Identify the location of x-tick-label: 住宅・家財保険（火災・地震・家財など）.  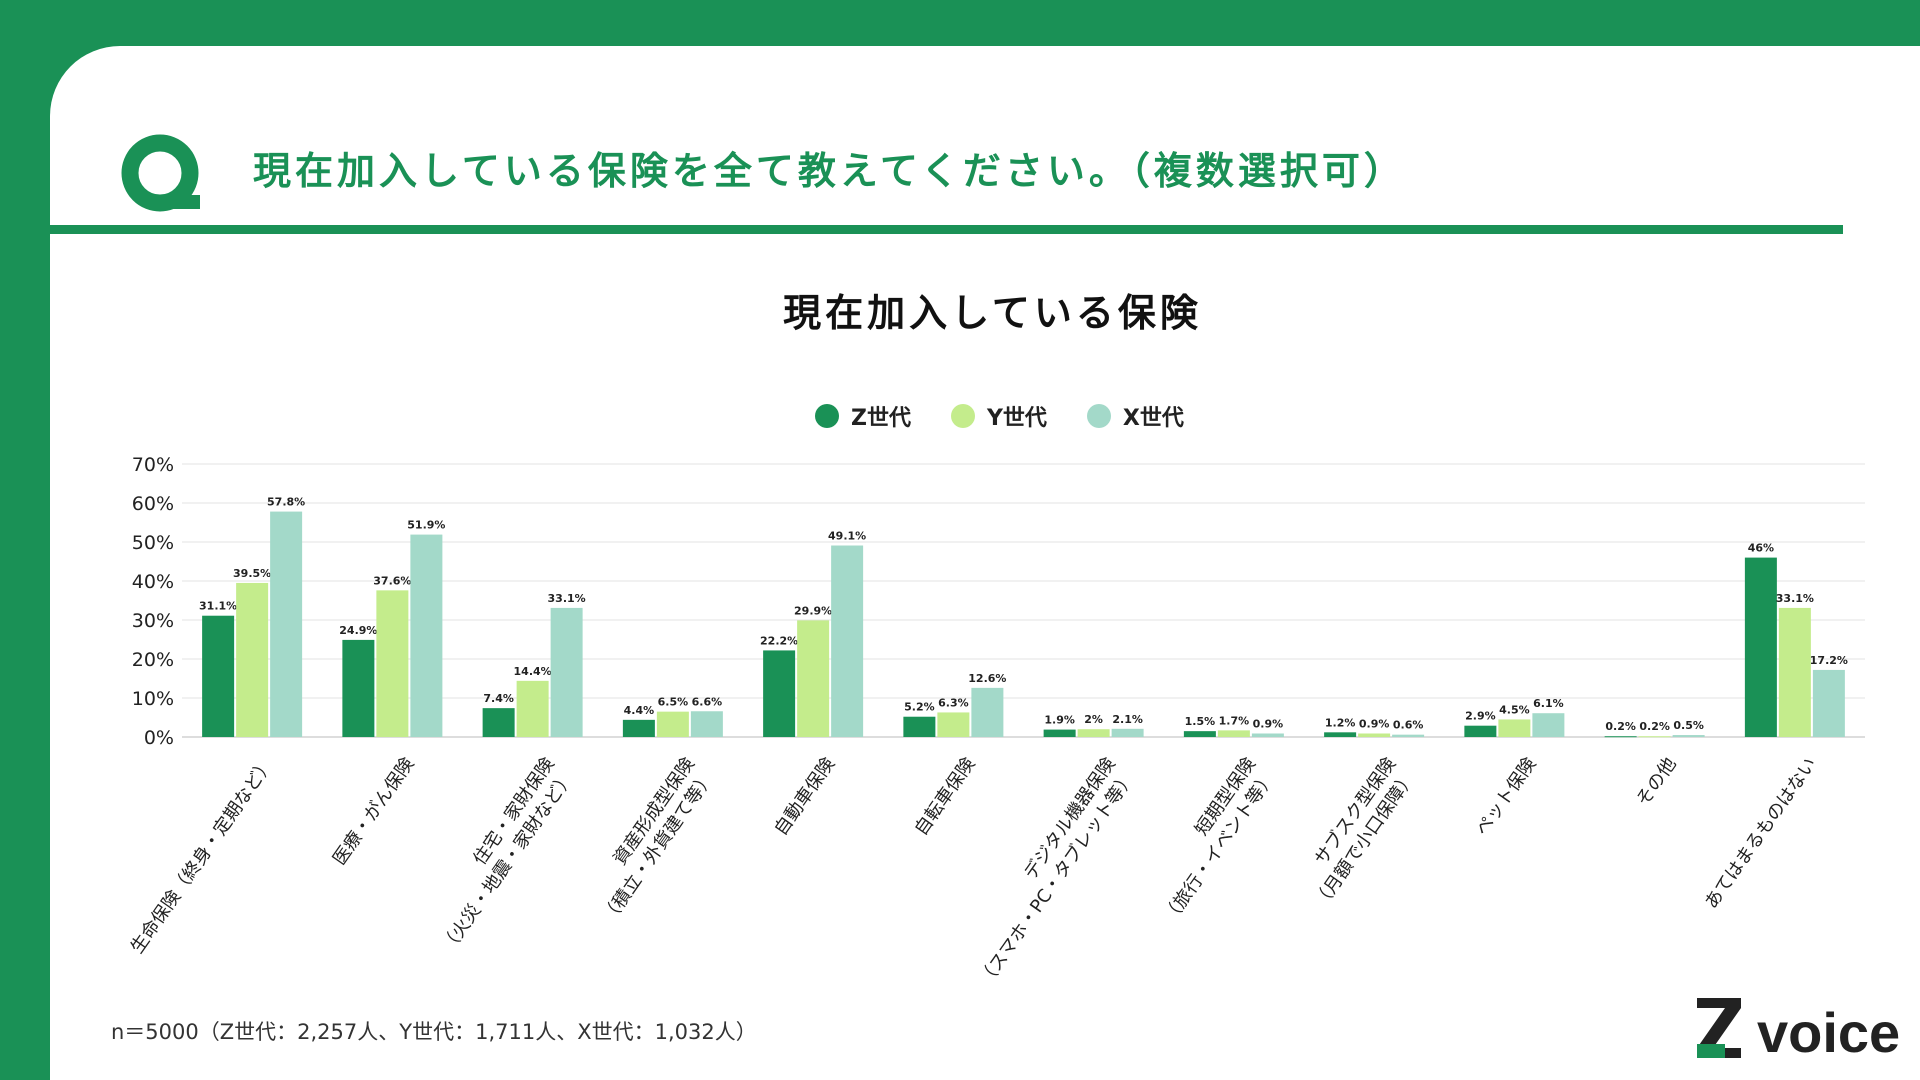
(498, 855).